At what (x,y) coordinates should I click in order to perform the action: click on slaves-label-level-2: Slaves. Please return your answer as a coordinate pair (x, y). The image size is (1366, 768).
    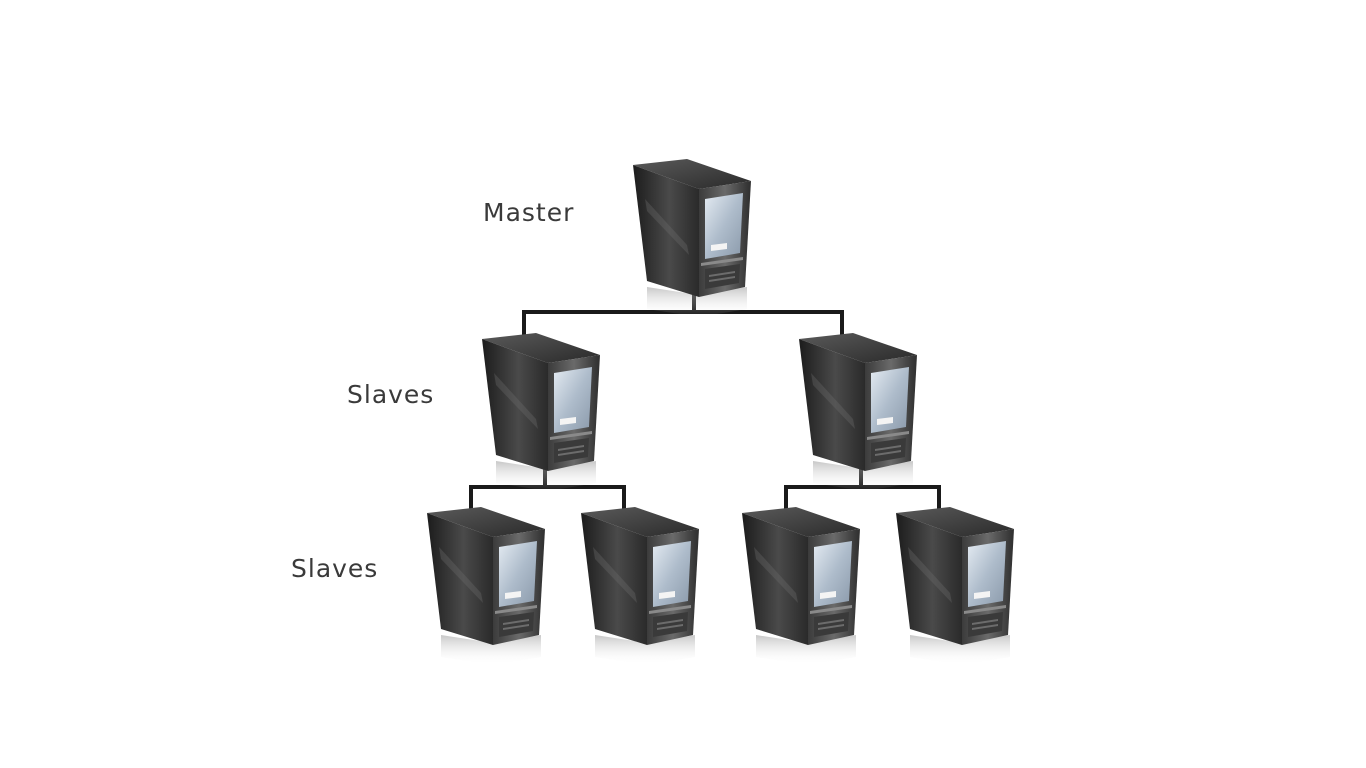
    Looking at the image, I should click on (335, 568).